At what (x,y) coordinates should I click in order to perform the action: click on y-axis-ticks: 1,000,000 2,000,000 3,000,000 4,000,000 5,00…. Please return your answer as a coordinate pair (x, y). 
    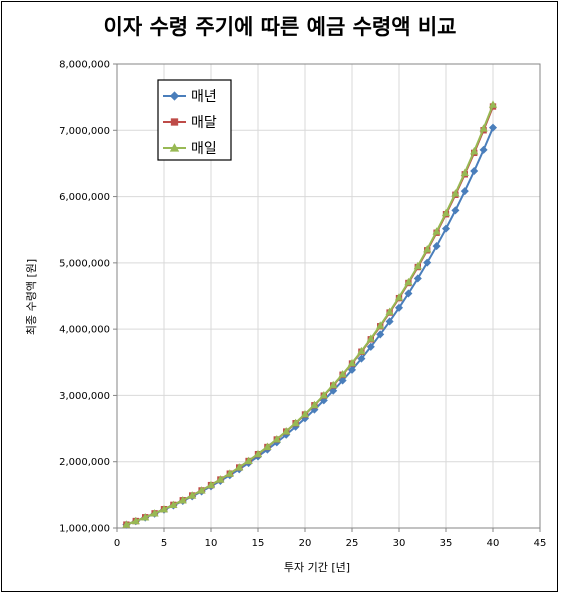
    Looking at the image, I should click on (88, 297).